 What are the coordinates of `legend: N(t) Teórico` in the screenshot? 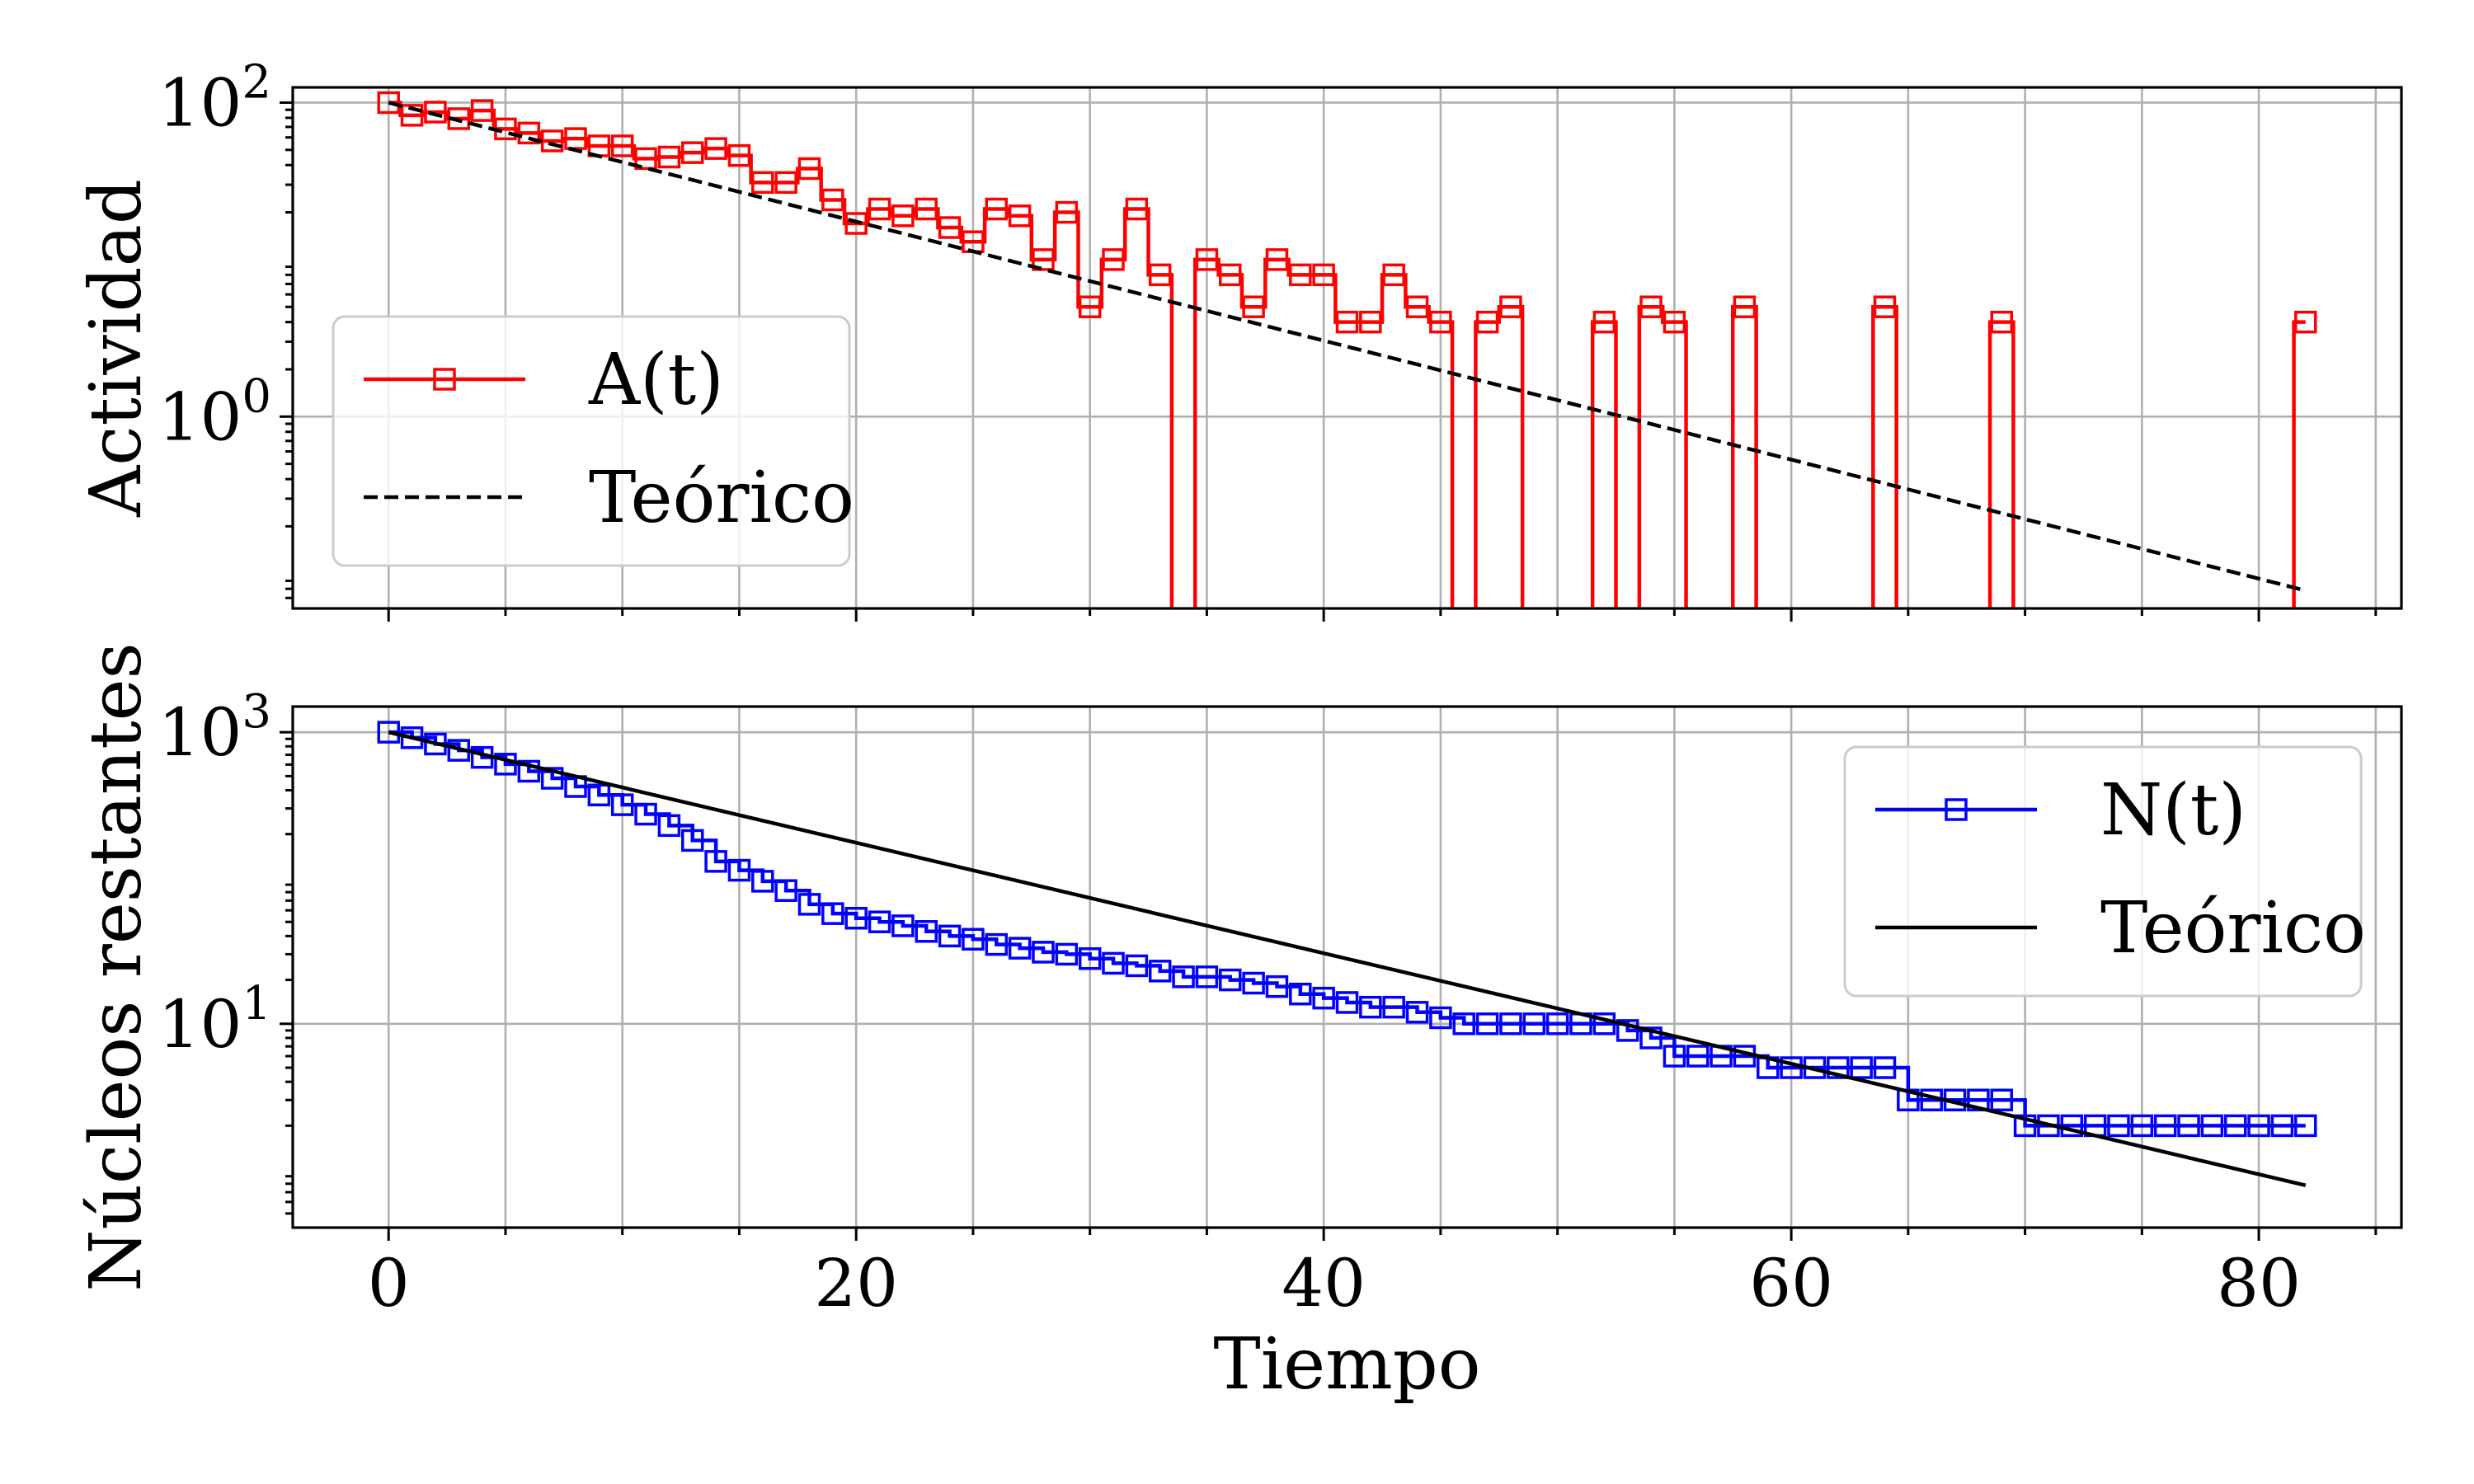 It's located at (2104, 871).